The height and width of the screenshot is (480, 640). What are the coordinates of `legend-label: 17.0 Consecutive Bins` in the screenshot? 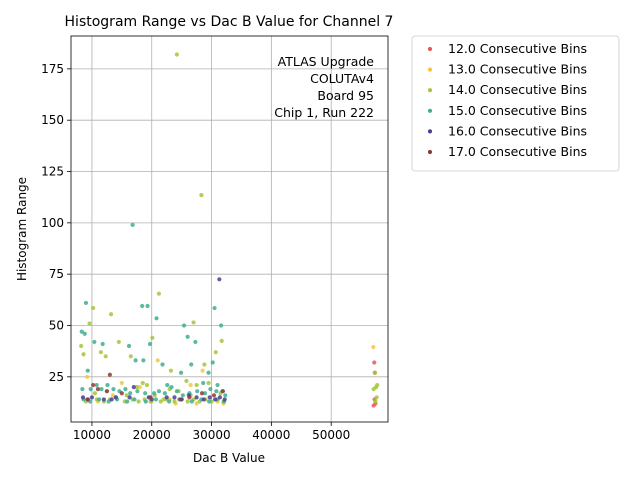 It's located at (517, 151).